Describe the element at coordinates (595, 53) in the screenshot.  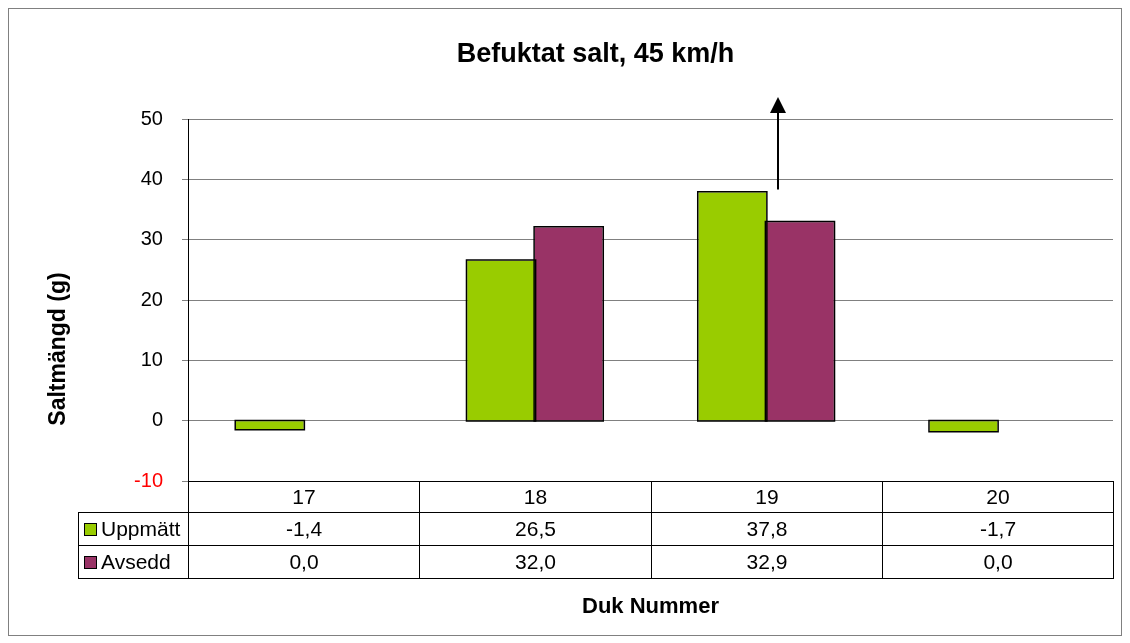
I see `chart-title: Befuktat salt, 45 km/h` at that location.